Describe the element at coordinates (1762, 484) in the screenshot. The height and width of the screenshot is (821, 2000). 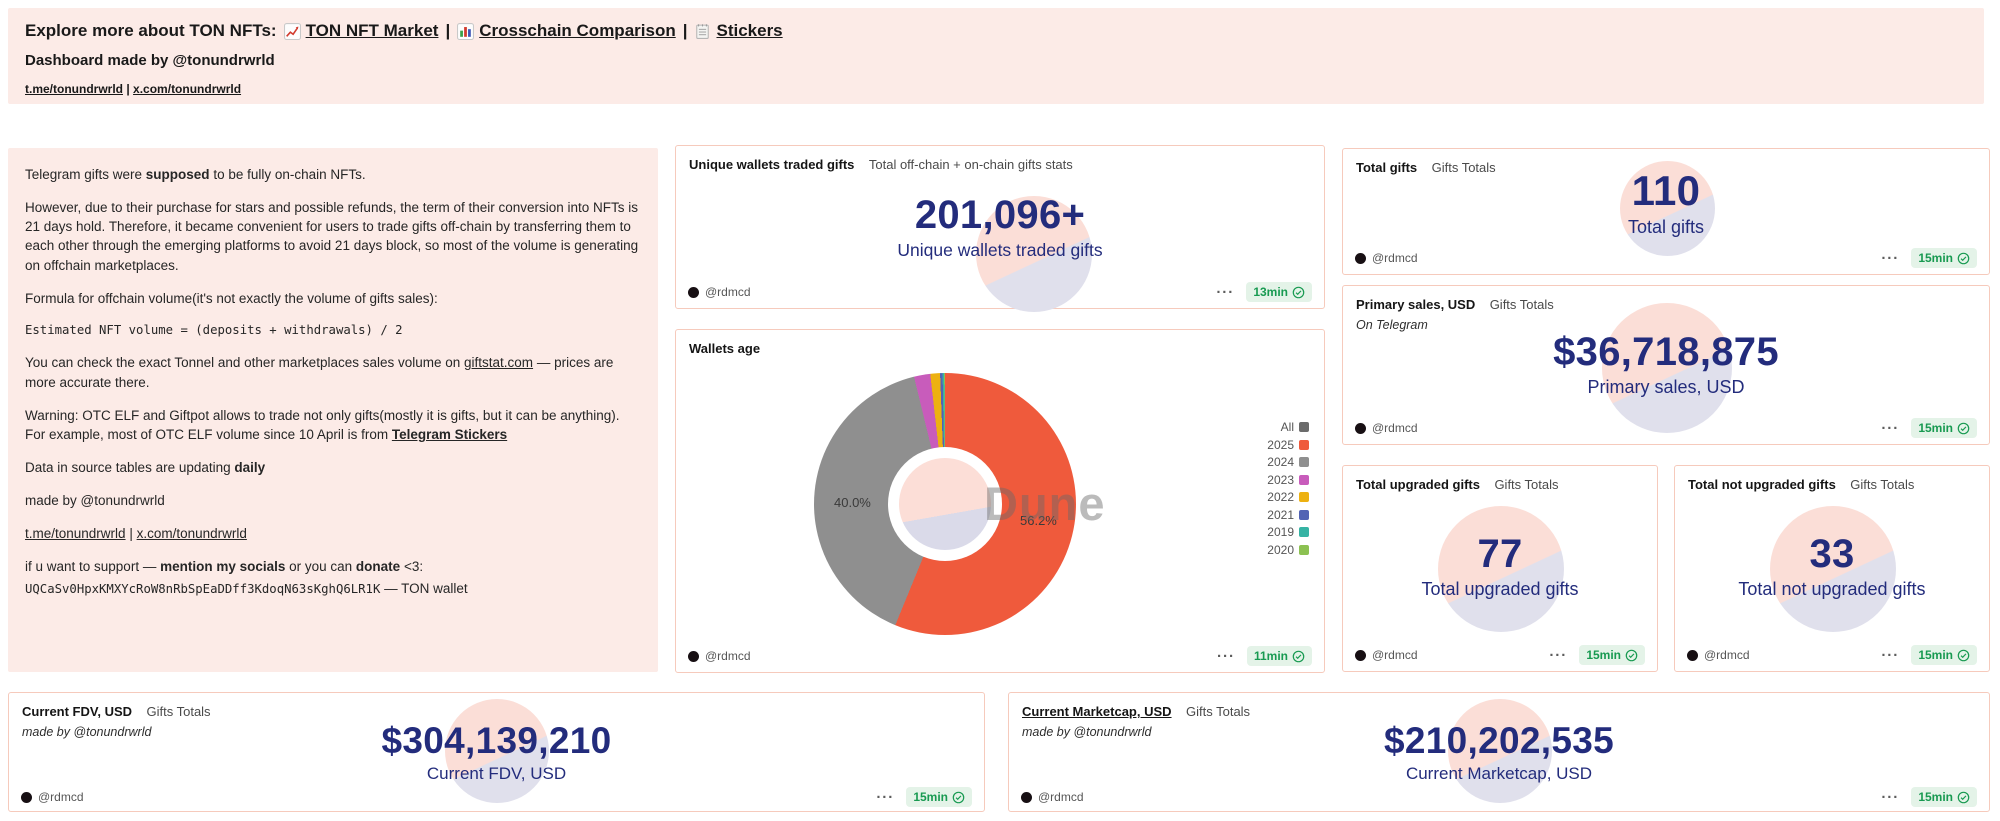
I see `card-title: Total not upgraded gifts` at that location.